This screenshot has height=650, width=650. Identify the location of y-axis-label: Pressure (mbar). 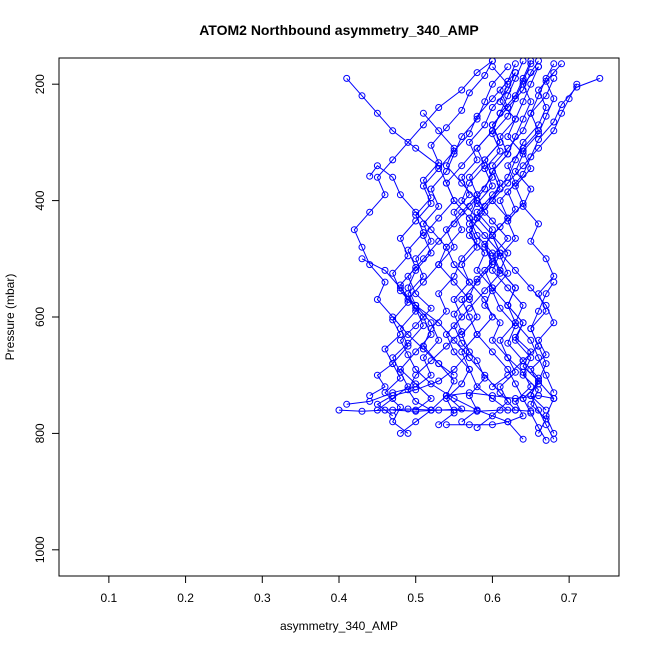
(10, 317).